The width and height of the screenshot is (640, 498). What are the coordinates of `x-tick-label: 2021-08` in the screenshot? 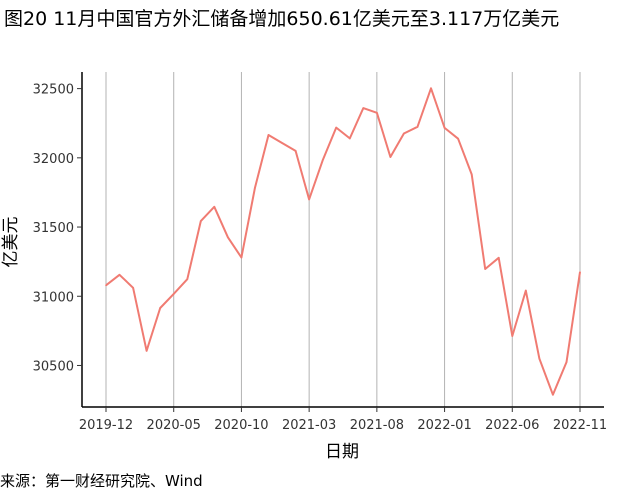 It's located at (377, 425).